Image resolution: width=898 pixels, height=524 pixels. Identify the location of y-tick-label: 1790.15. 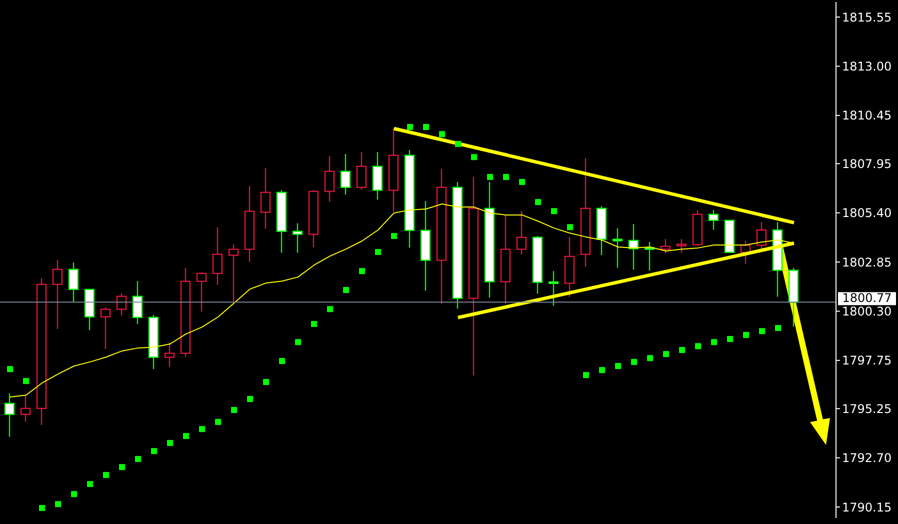
(867, 507).